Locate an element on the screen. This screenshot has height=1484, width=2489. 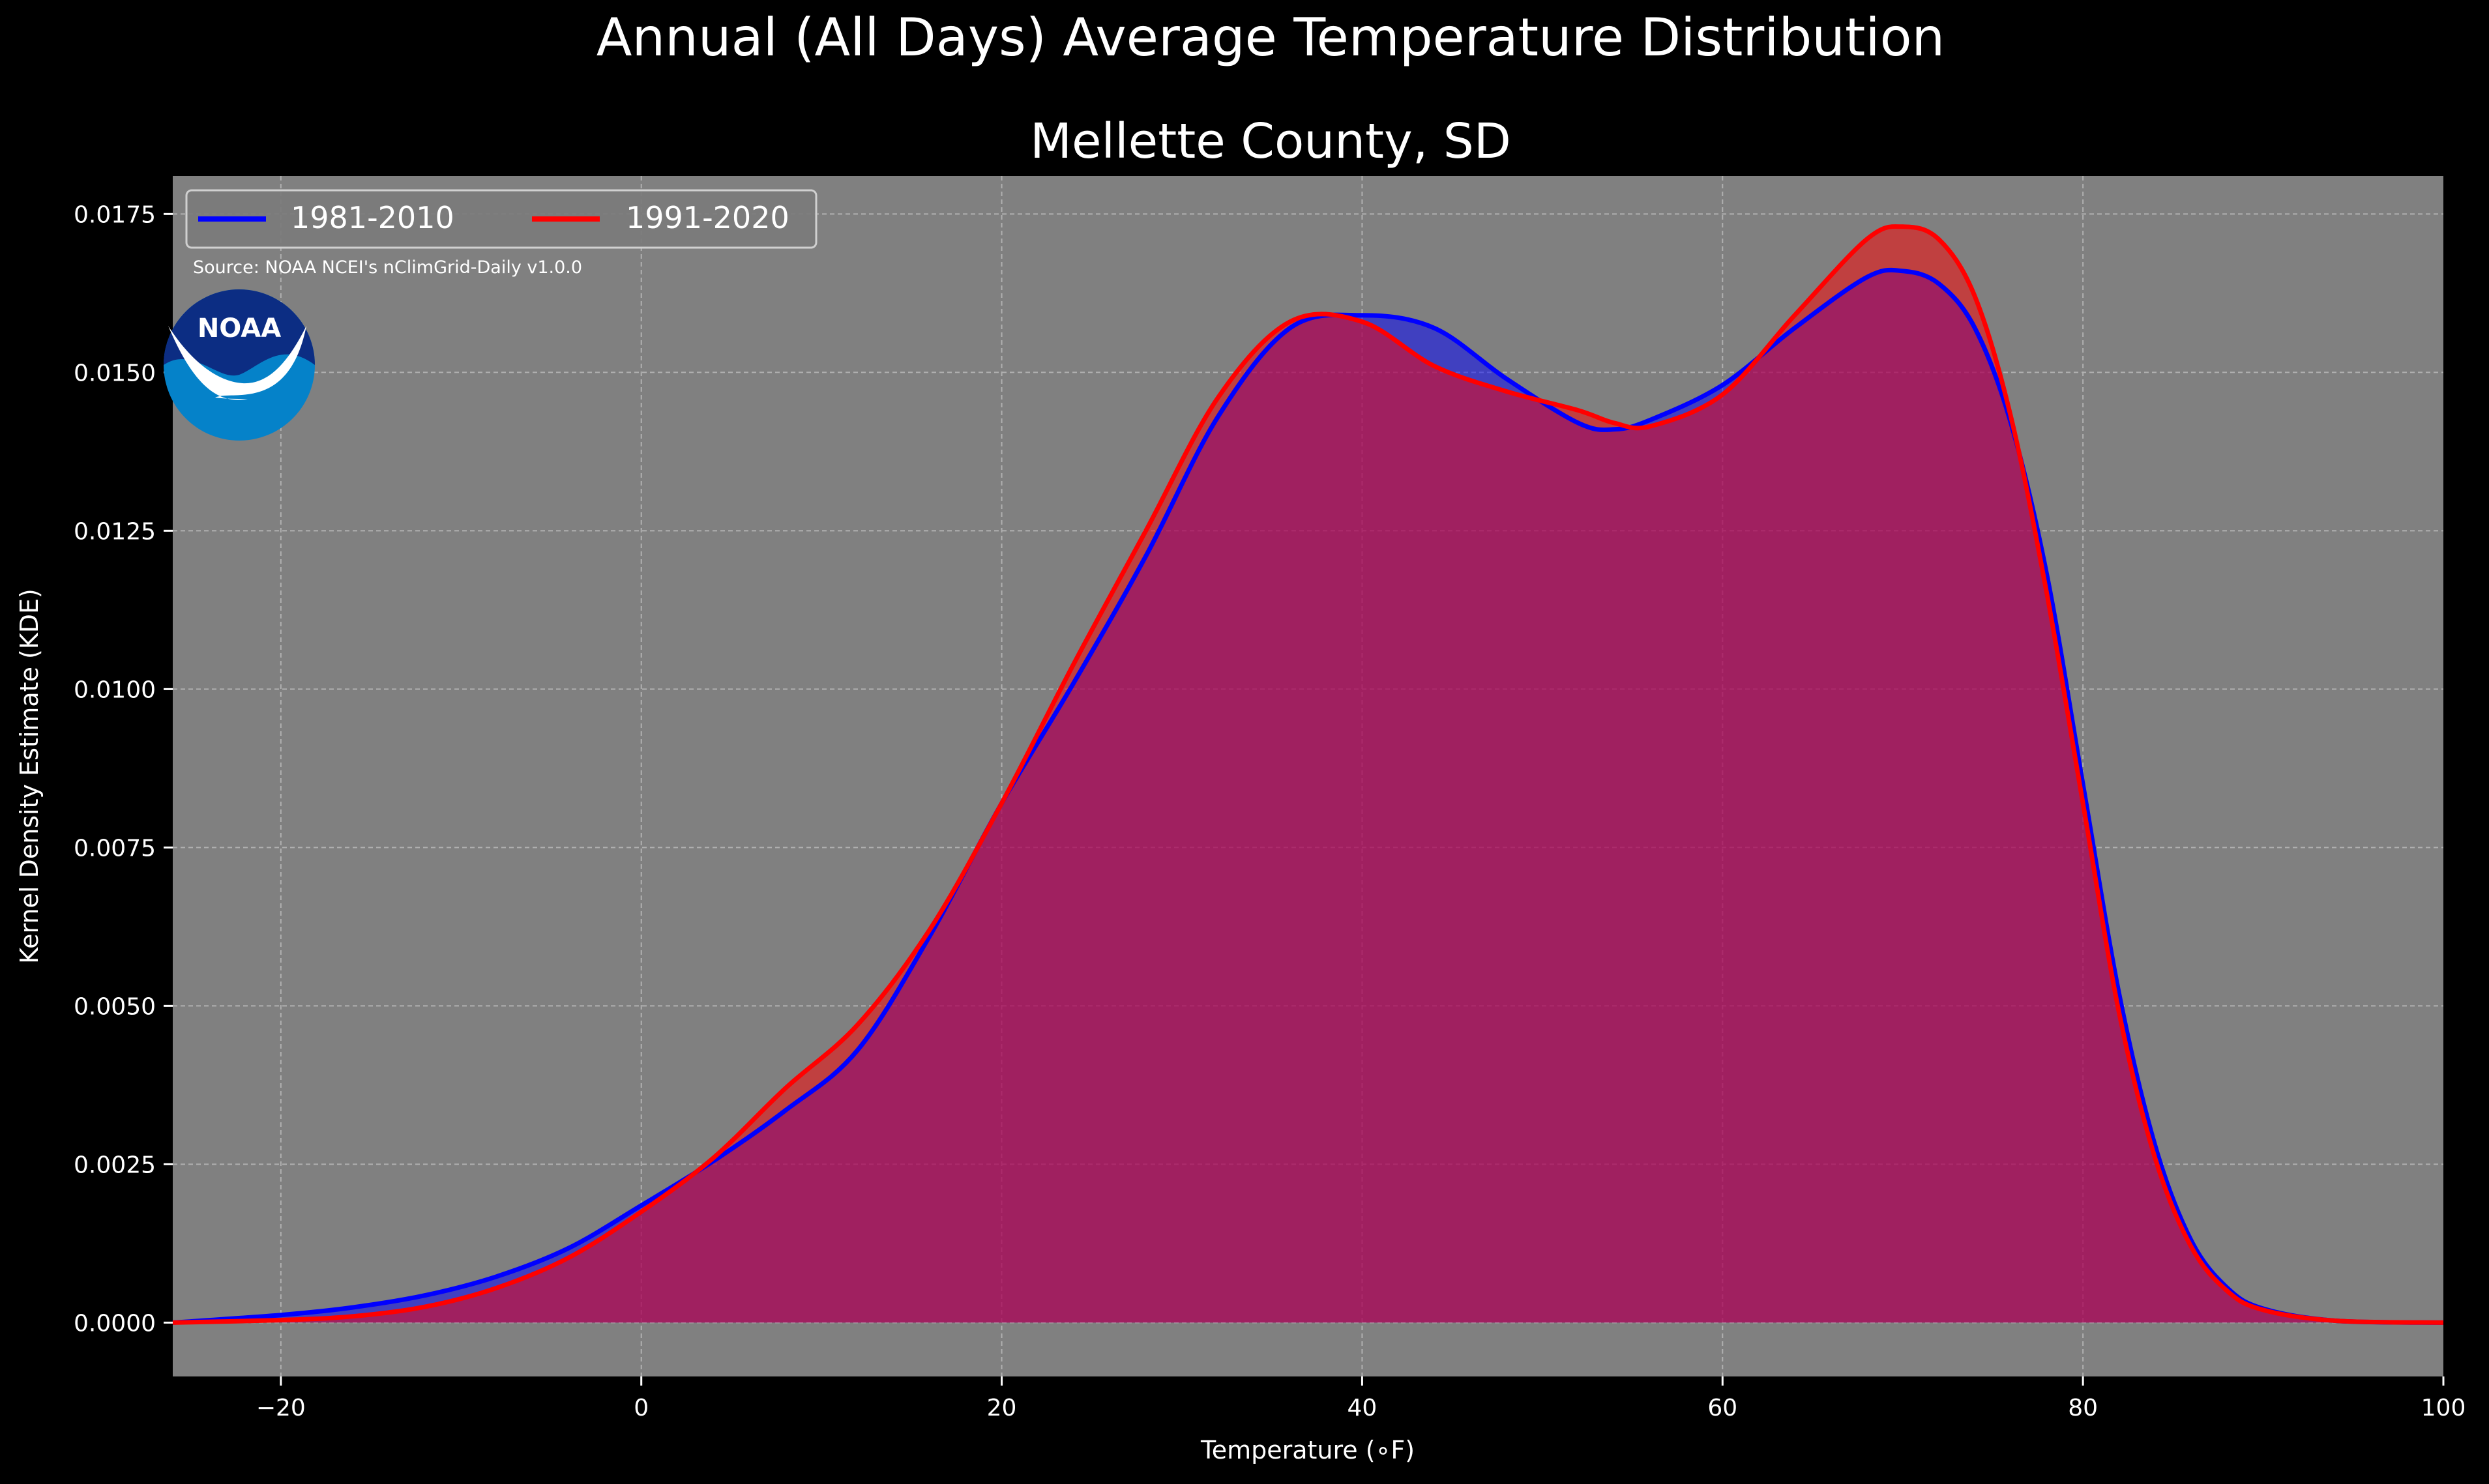
seagull-icon is located at coordinates (237, 363).